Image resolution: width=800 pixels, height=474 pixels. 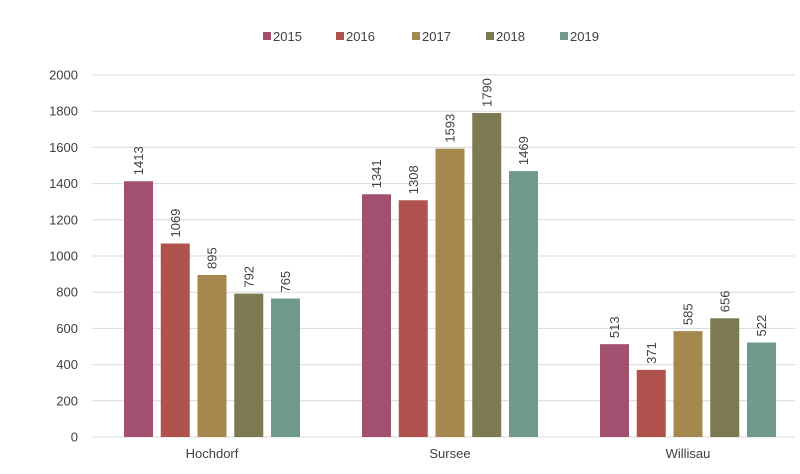 I want to click on bar-hochdorf-2016, so click(x=175, y=340).